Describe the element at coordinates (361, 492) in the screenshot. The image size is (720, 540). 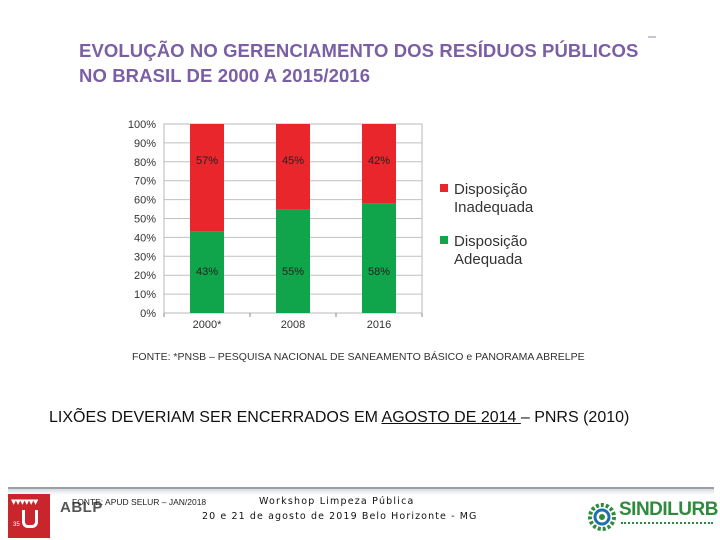
I see `footer-shade` at that location.